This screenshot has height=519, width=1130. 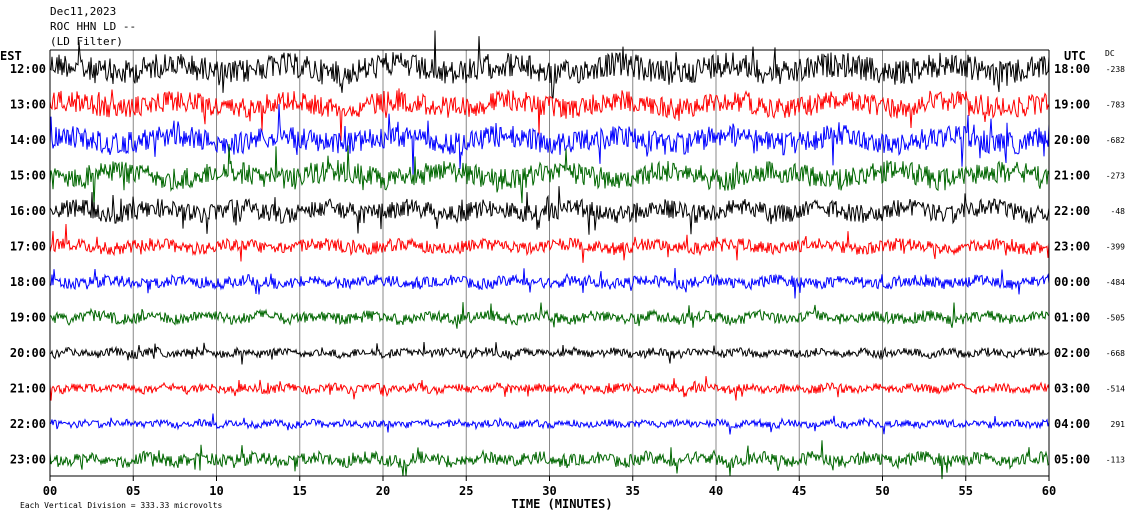 I want to click on est-hour-label: 22:00, so click(x=28, y=424).